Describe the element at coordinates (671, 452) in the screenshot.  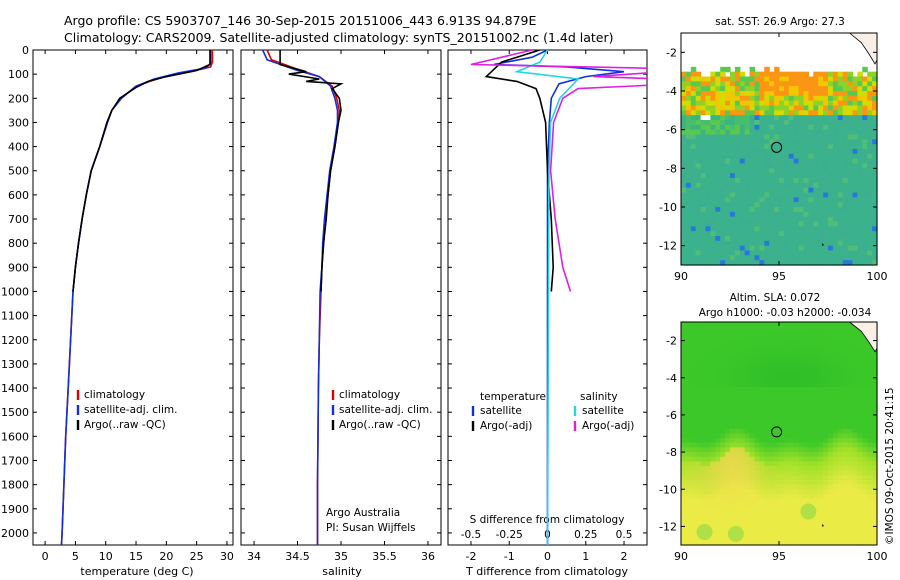
I see `y-tick-label: -8` at that location.